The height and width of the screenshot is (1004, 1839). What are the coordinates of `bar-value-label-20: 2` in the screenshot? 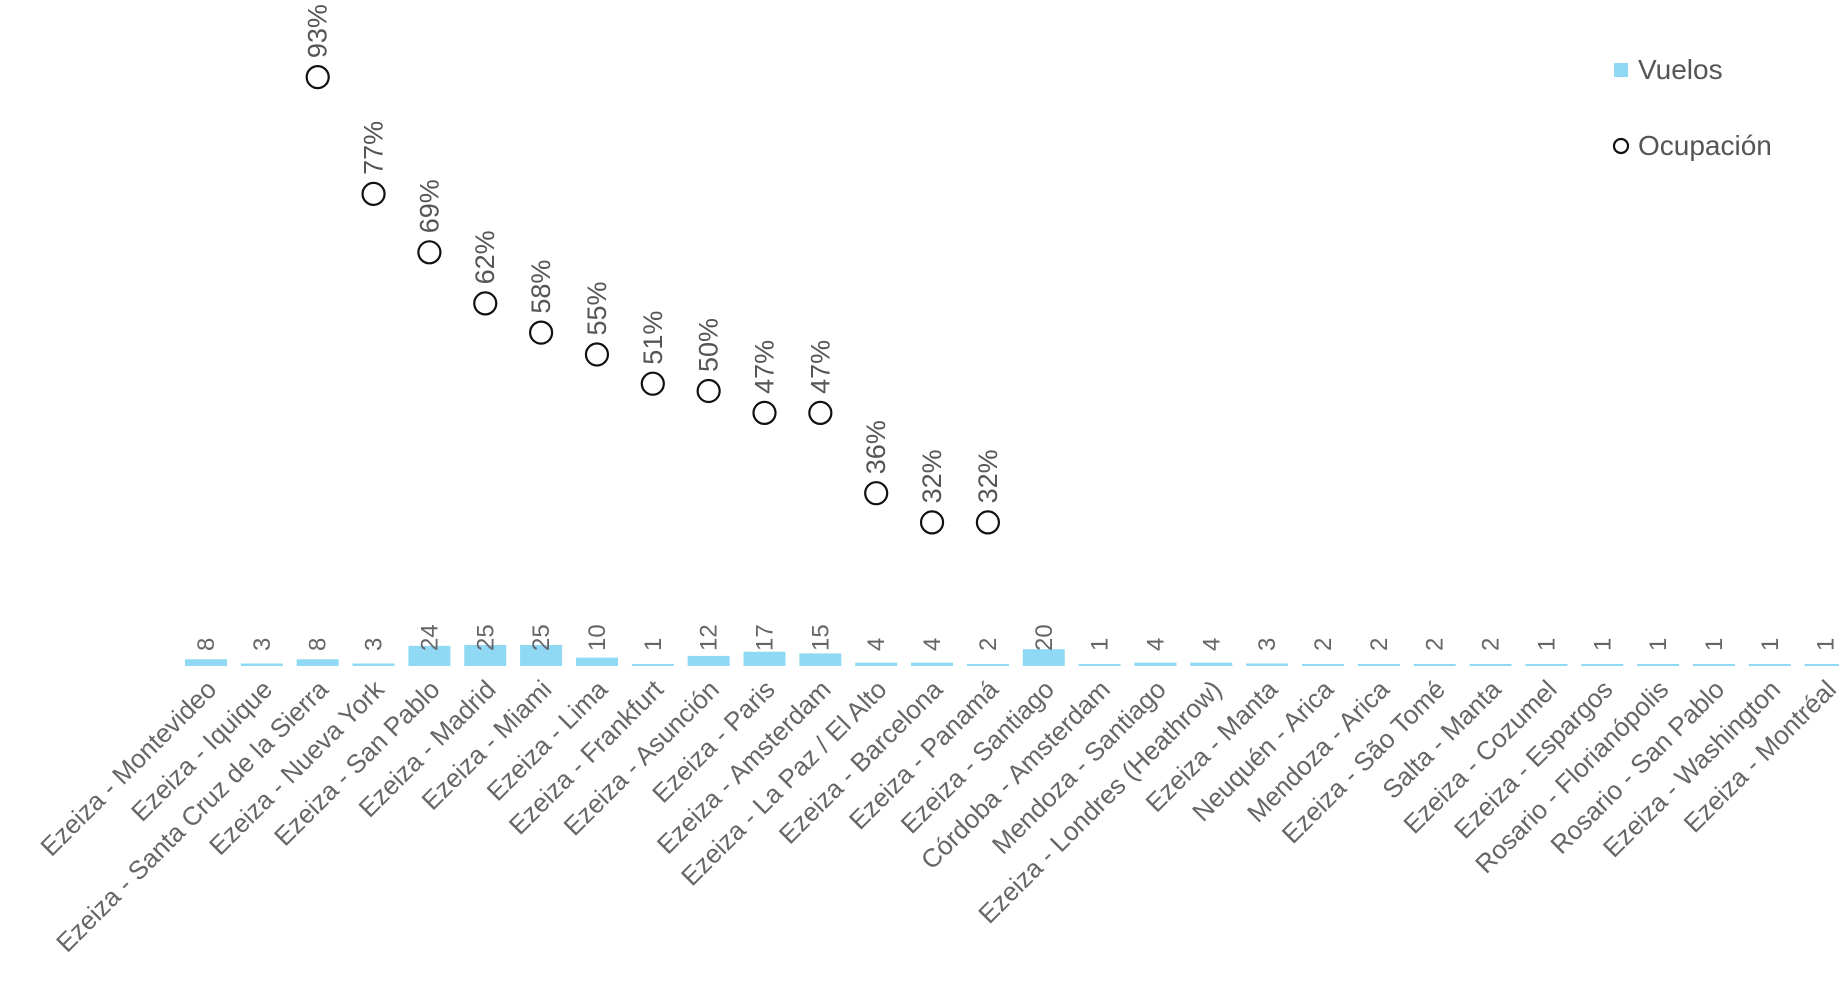 It's located at (1323, 644).